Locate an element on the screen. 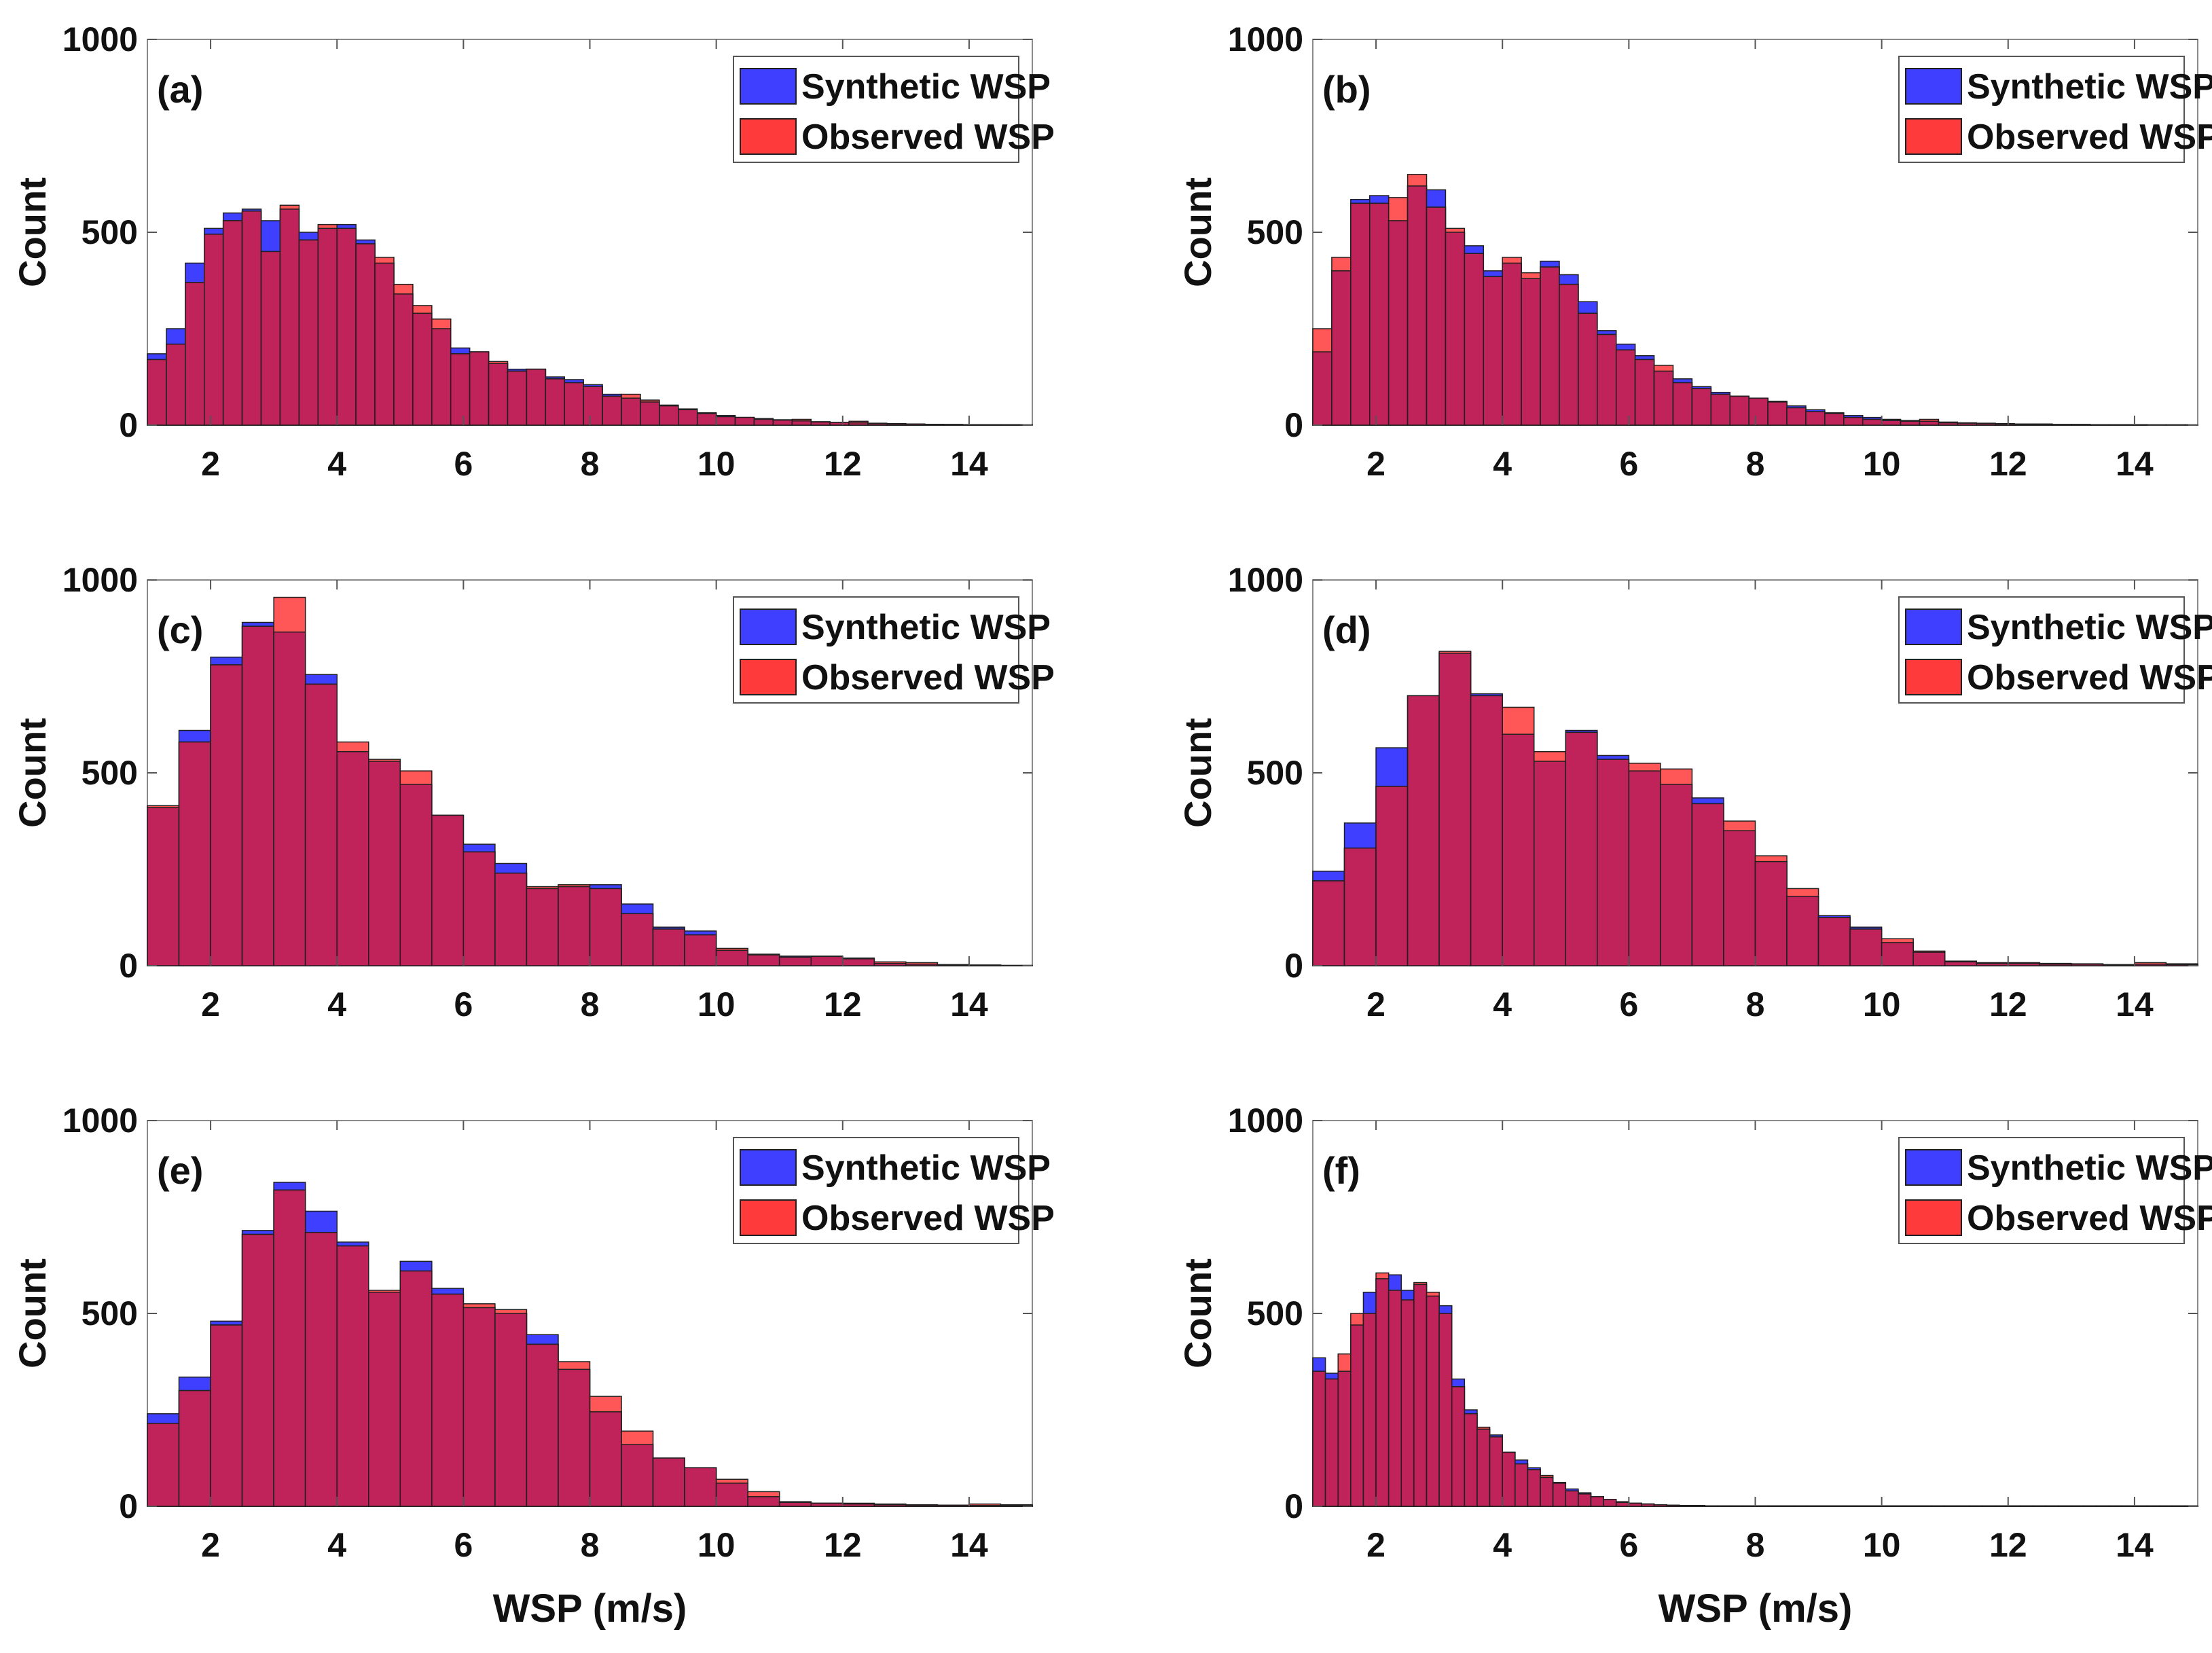  x-tick-label: 10 is located at coordinates (1882, 464).